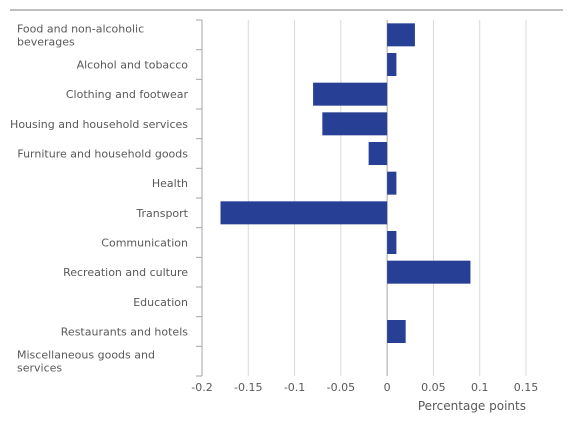 The width and height of the screenshot is (579, 426). I want to click on category-label: Transport, so click(161, 213).